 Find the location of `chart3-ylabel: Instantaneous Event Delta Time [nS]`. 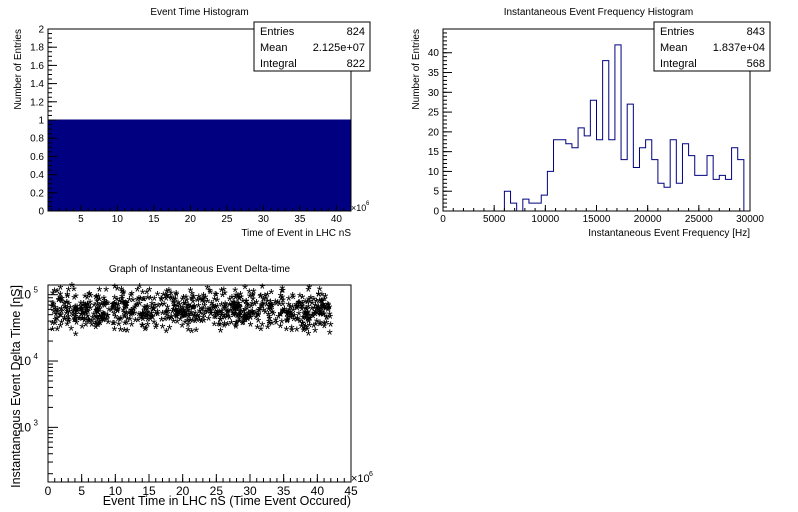

chart3-ylabel: Instantaneous Event Delta Time [nS] is located at coordinates (16, 386).